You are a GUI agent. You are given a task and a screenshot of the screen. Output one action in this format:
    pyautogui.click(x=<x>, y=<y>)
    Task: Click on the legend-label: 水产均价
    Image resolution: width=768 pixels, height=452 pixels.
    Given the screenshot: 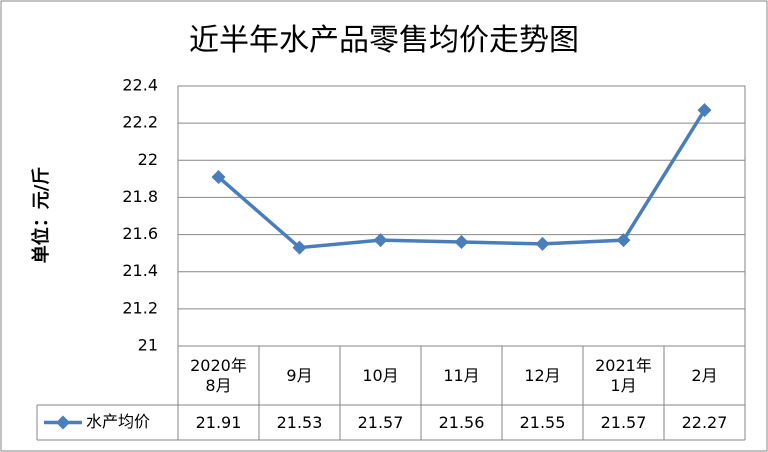 What is the action you would take?
    pyautogui.click(x=118, y=421)
    